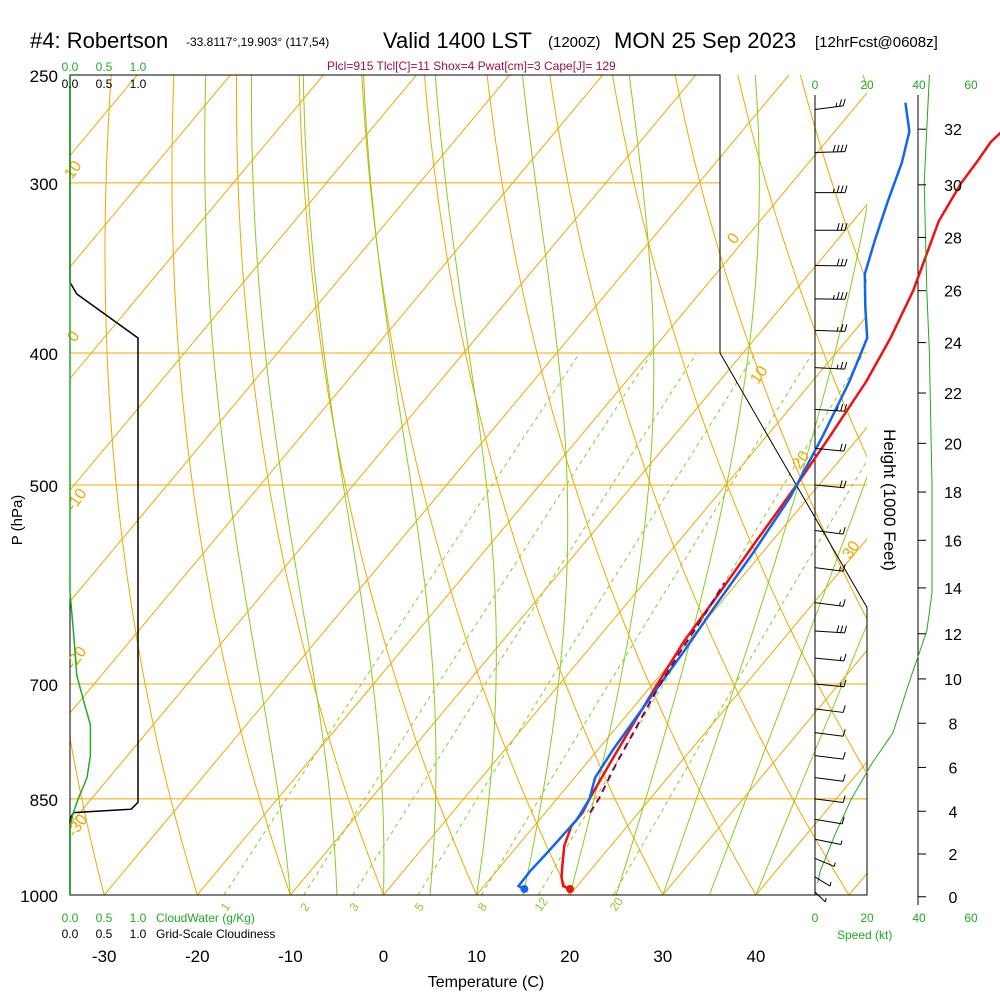  What do you see at coordinates (867, 85) in the screenshot?
I see `speed-tick-label: 20` at bounding box center [867, 85].